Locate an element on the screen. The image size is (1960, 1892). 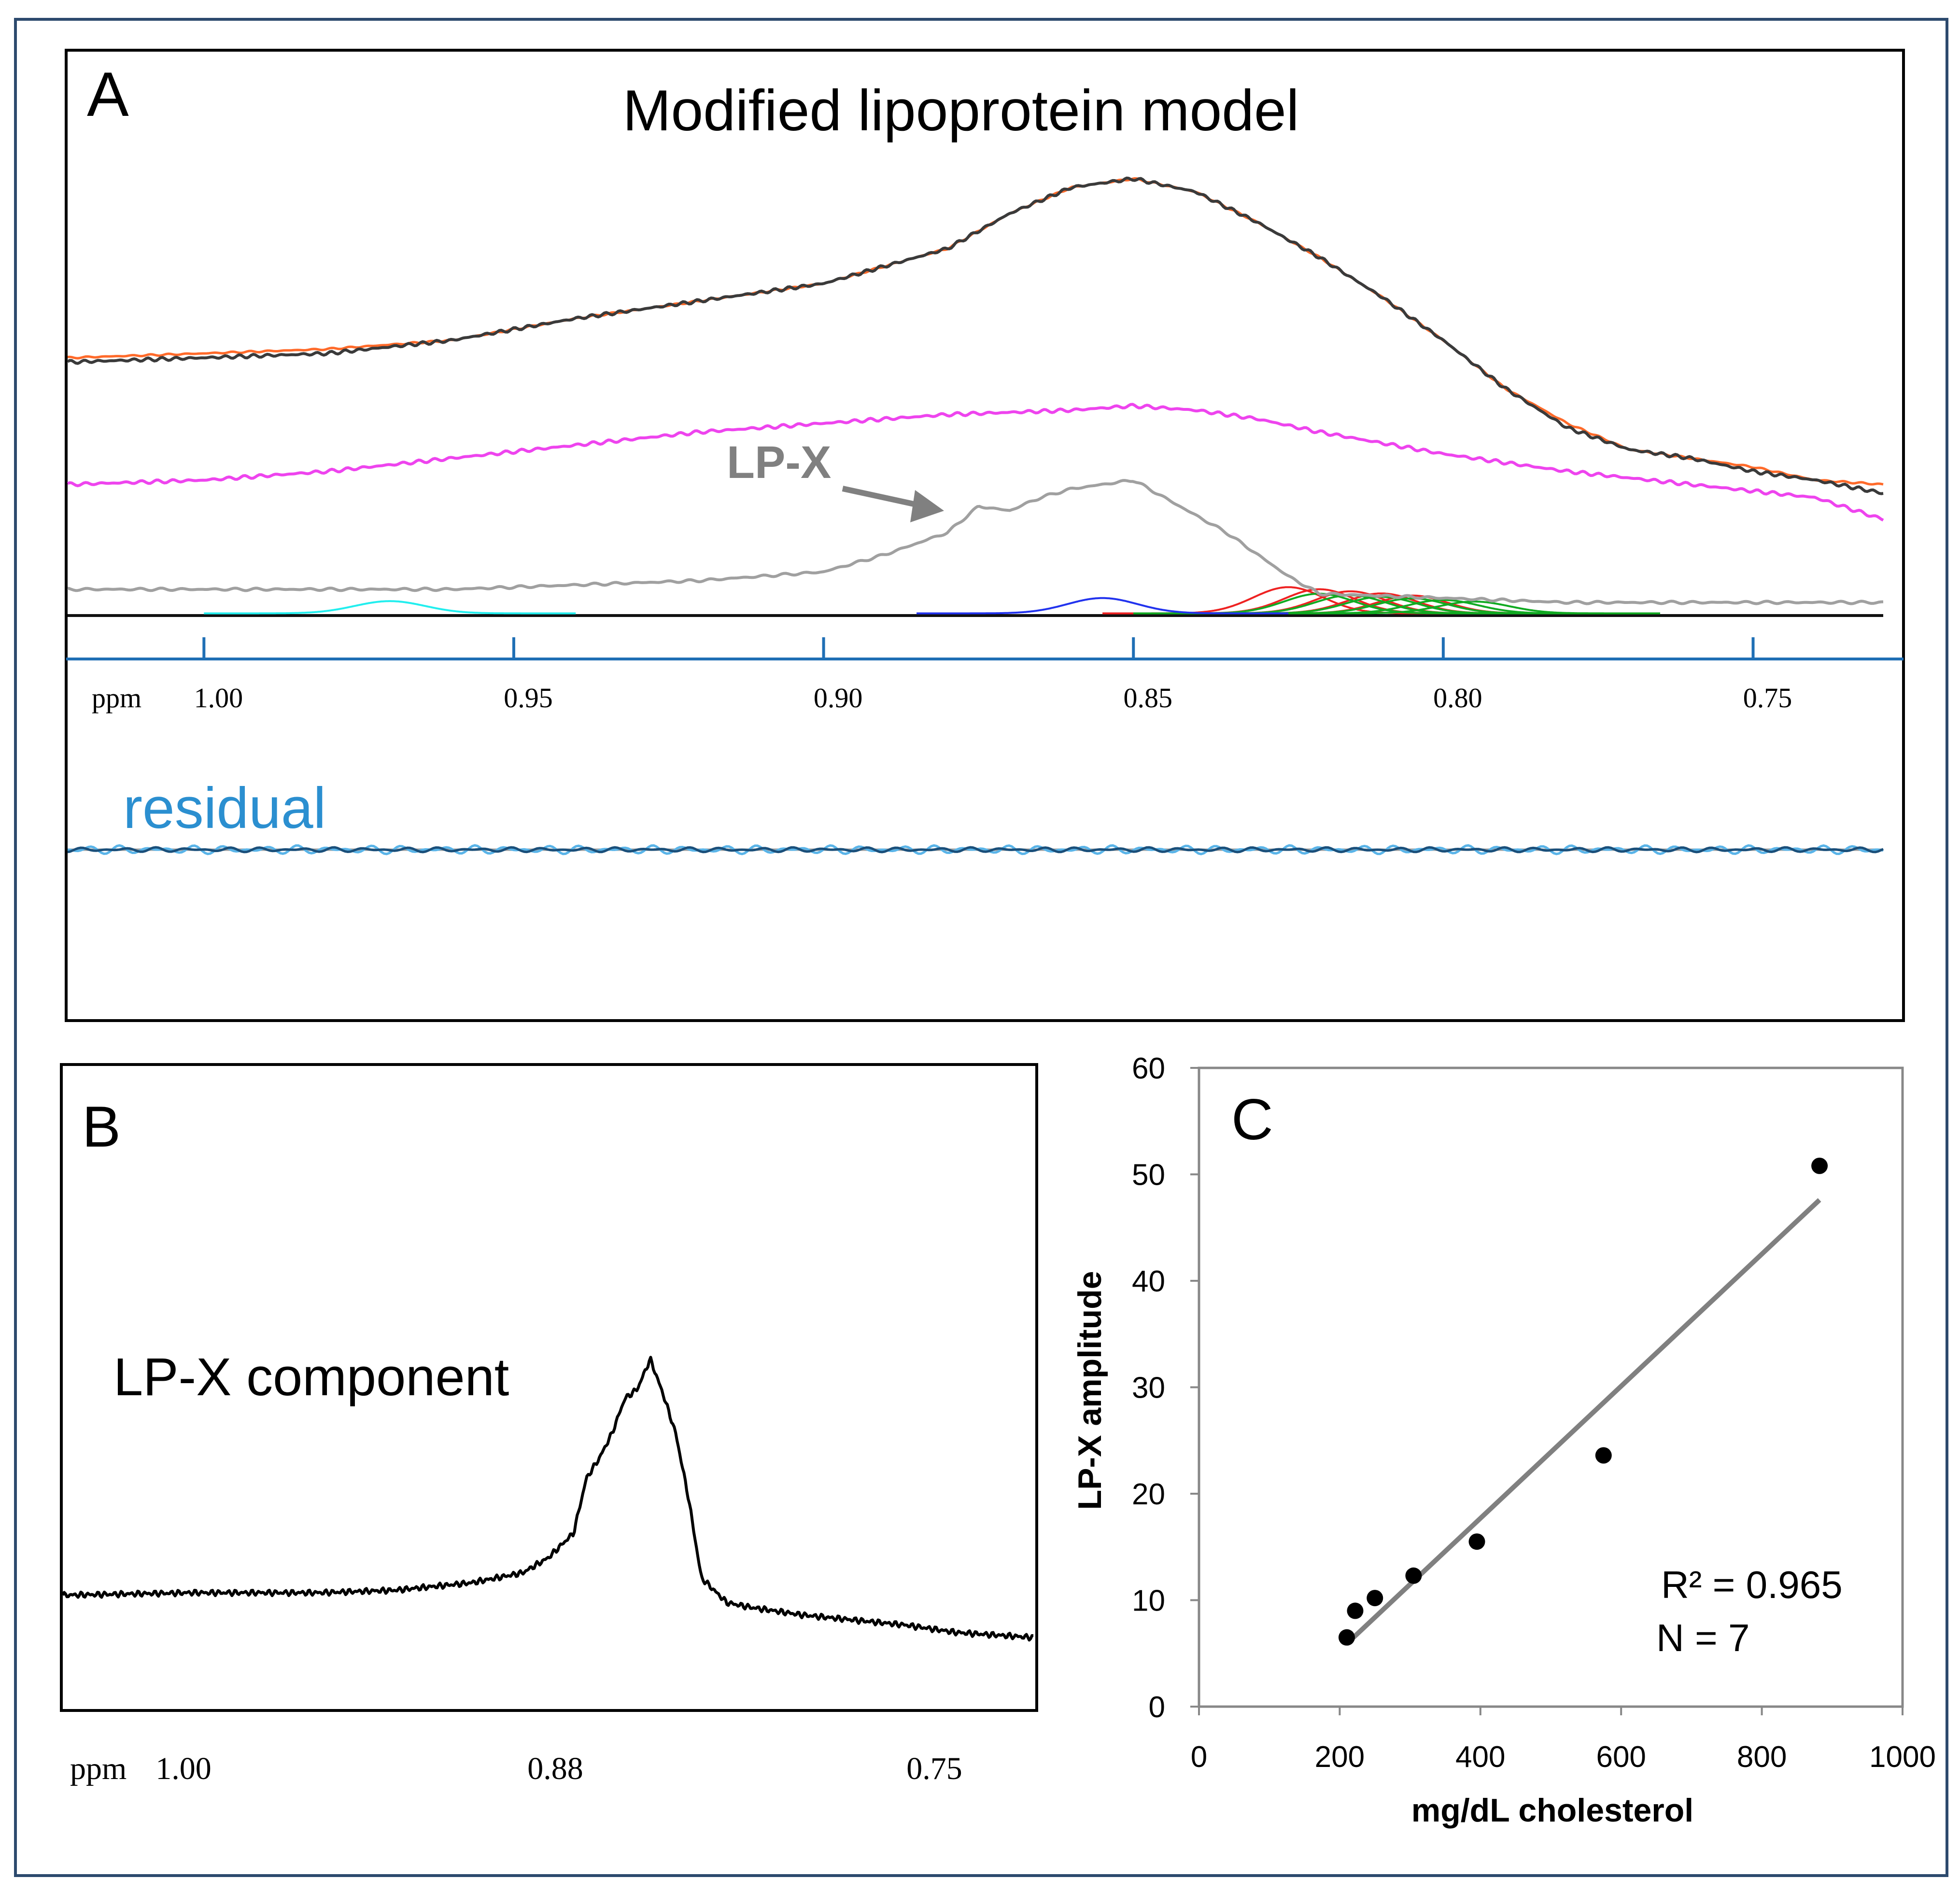
panel-c-ylabel: LP-X amplitude is located at coordinates (1090, 1390).